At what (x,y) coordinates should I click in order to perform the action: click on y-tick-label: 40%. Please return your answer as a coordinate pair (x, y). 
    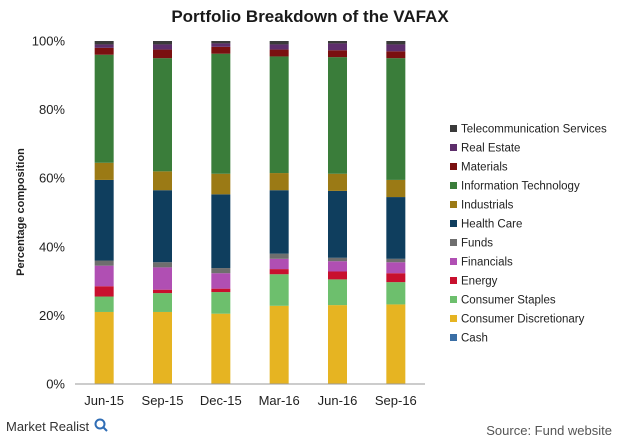
    Looking at the image, I should click on (52, 246).